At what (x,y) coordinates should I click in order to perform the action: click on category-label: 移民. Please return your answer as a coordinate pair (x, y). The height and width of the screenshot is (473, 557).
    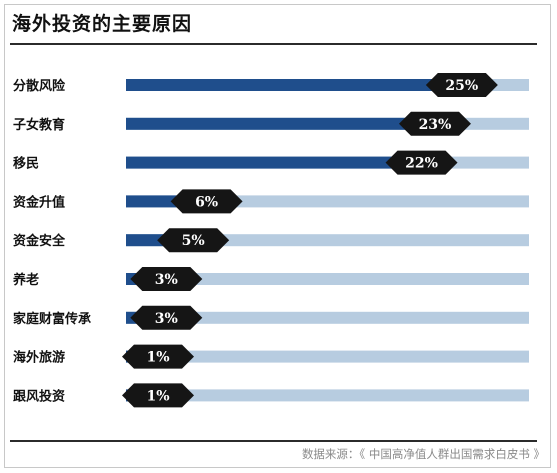
    Looking at the image, I should click on (26, 164).